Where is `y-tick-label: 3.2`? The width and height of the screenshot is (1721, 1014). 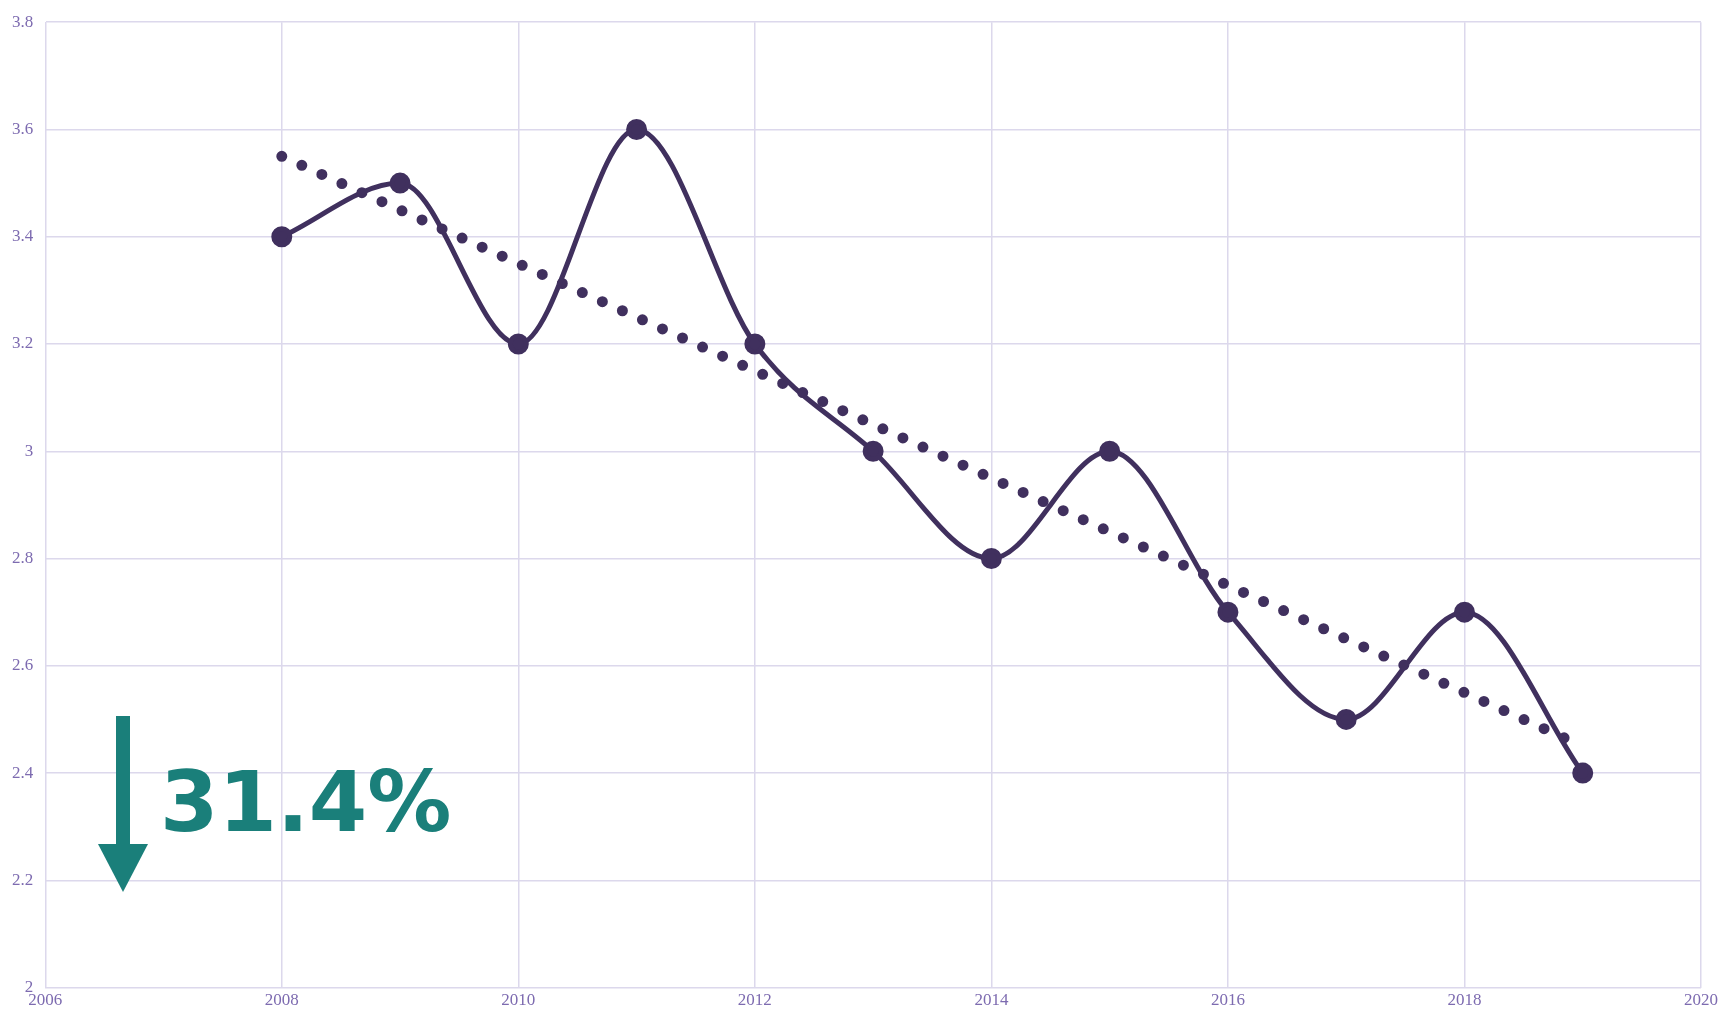
y-tick-label: 3.2 is located at coordinates (23, 343).